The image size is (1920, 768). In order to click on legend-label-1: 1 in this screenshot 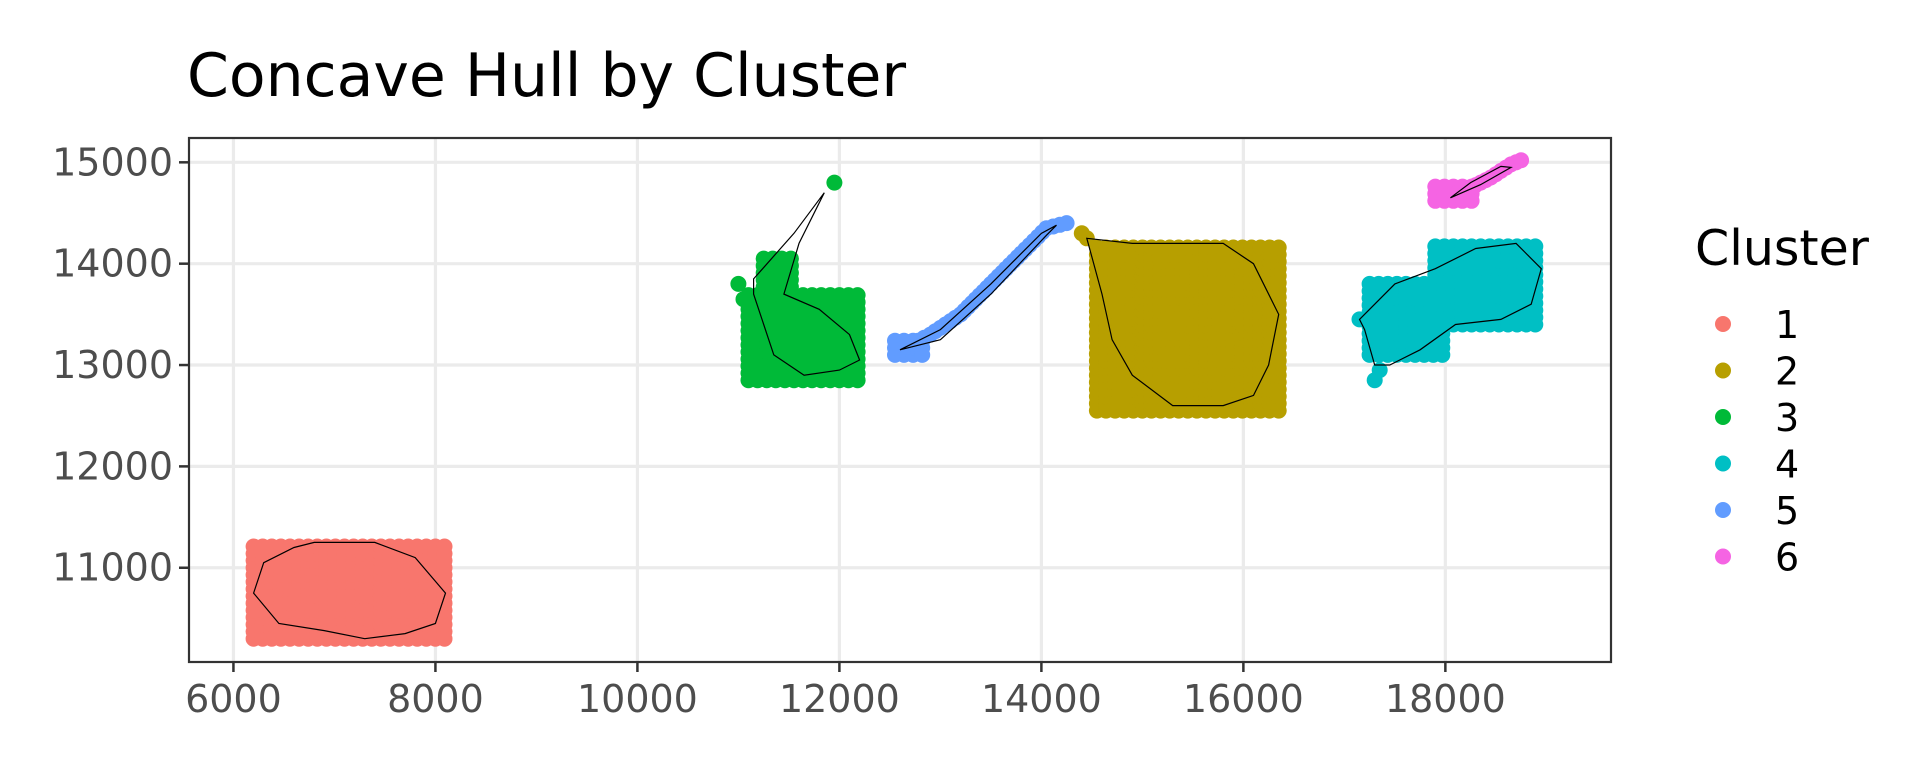, I will do `click(1787, 325)`.